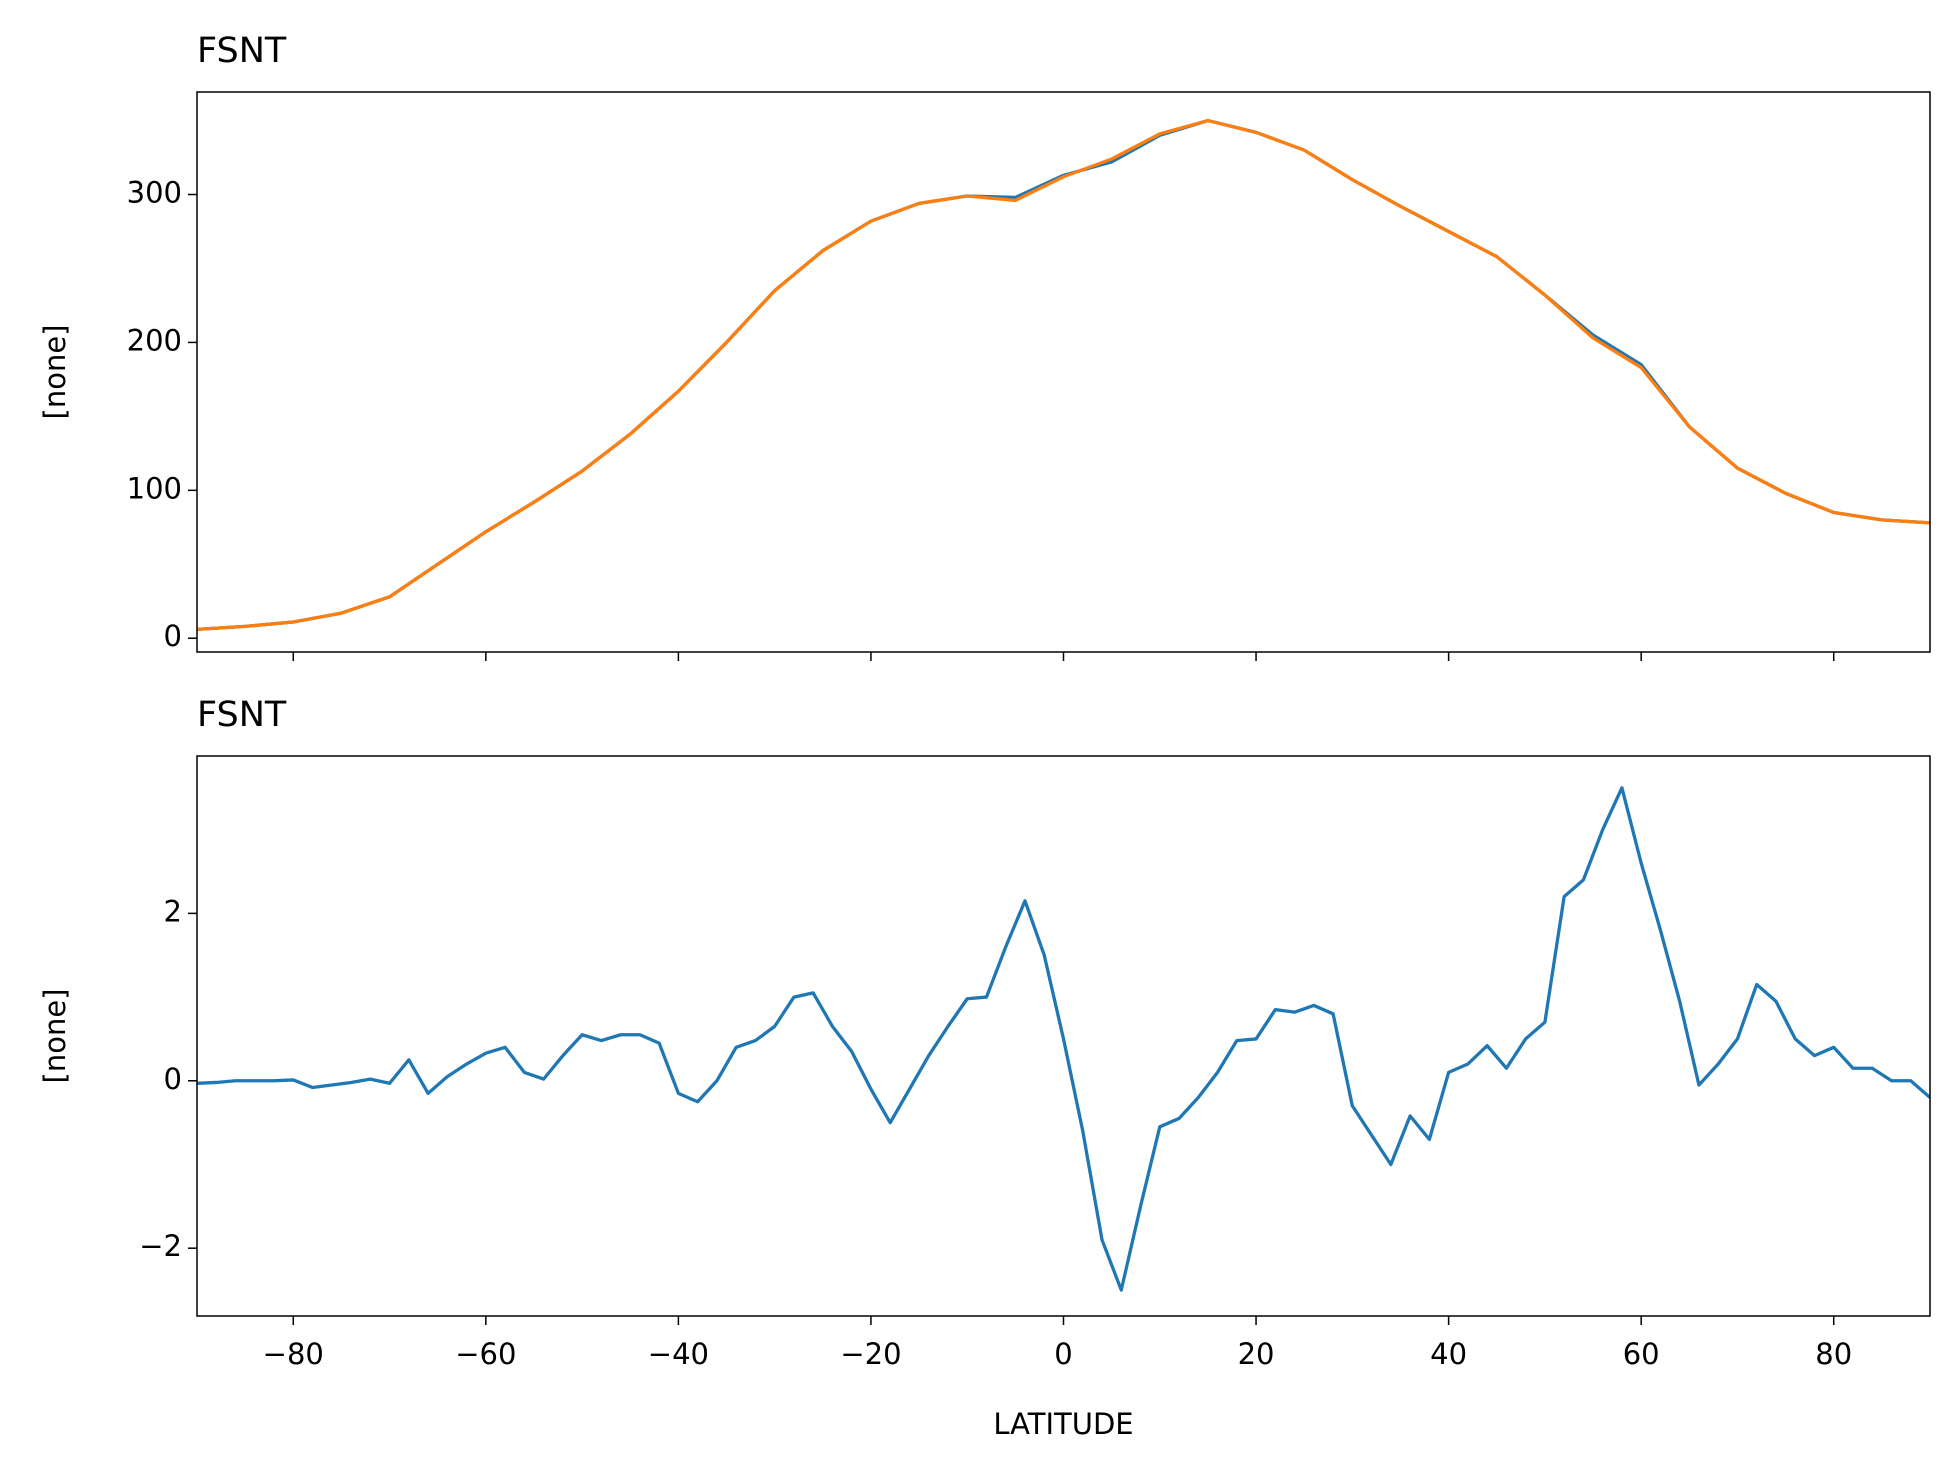 The height and width of the screenshot is (1474, 1954). I want to click on x-tick-label: −80, so click(293, 1354).